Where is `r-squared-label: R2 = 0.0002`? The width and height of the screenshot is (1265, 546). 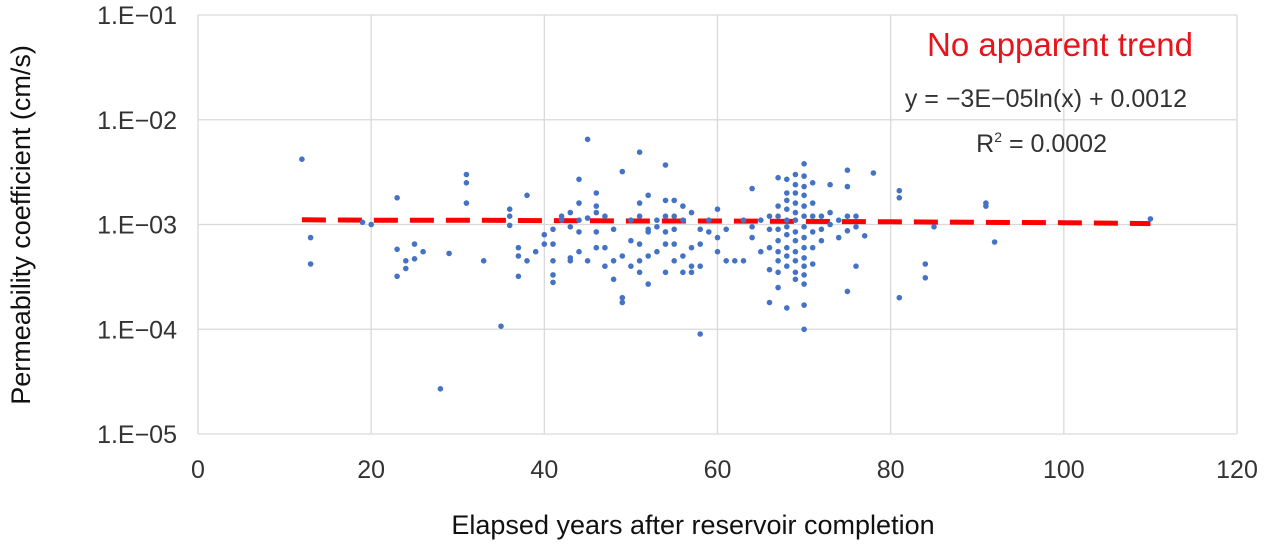 r-squared-label: R2 = 0.0002 is located at coordinates (1041, 143).